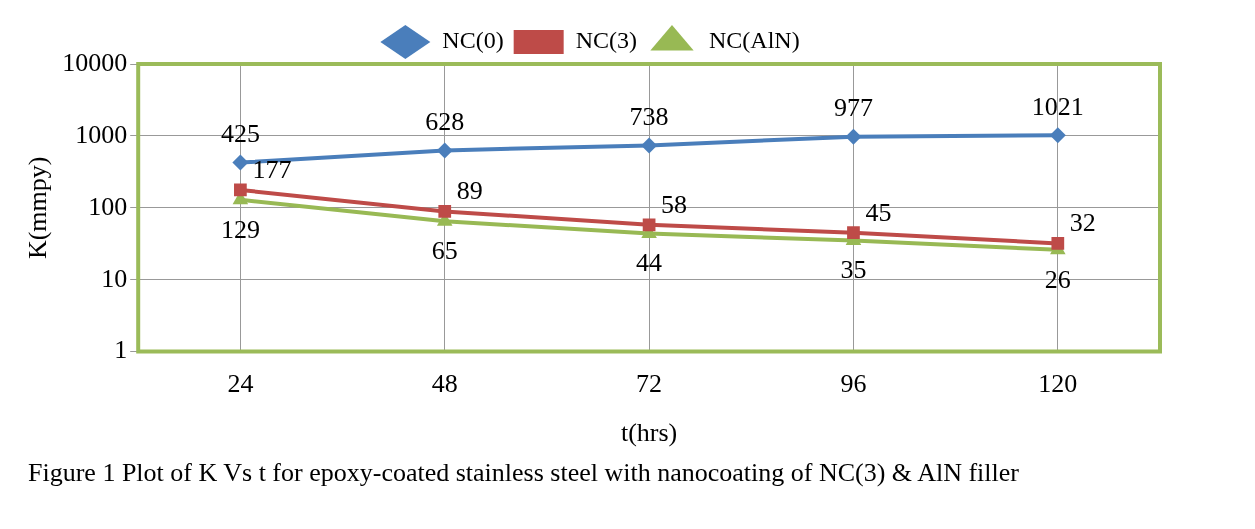  What do you see at coordinates (240, 134) in the screenshot?
I see `data-label: 425` at bounding box center [240, 134].